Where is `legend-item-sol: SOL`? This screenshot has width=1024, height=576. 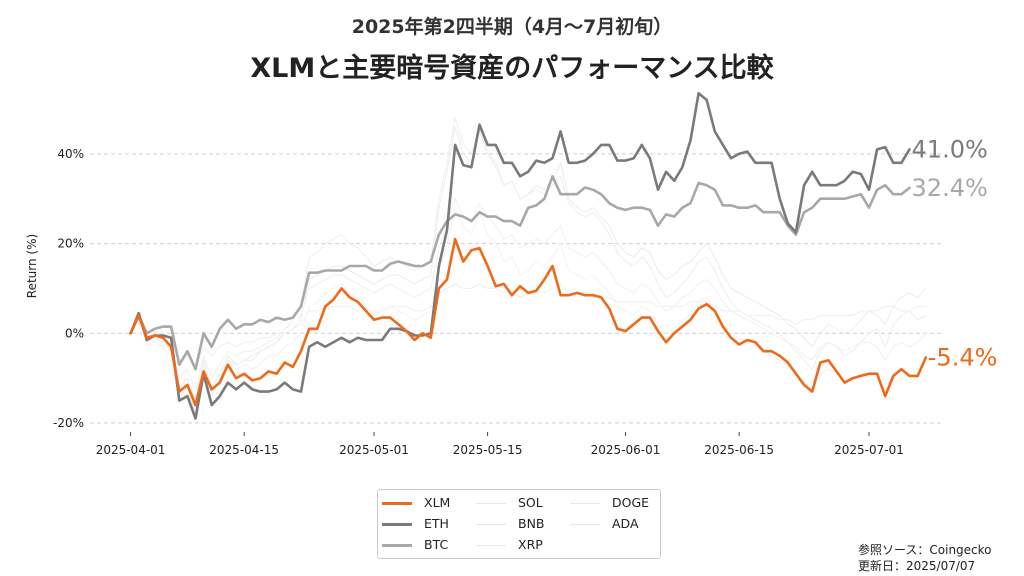 legend-item-sol: SOL is located at coordinates (509, 503).